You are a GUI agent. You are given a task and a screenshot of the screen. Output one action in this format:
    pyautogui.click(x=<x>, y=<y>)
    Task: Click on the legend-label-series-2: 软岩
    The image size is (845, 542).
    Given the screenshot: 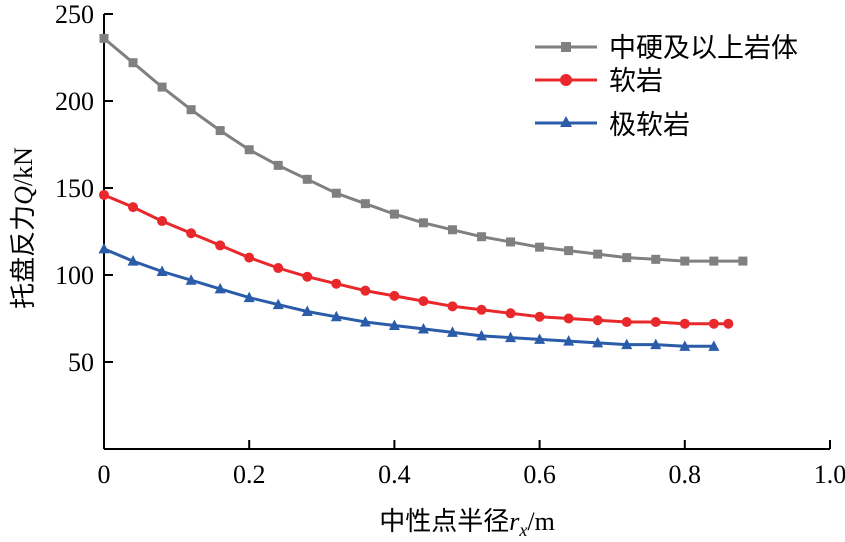 What is the action you would take?
    pyautogui.click(x=636, y=81)
    